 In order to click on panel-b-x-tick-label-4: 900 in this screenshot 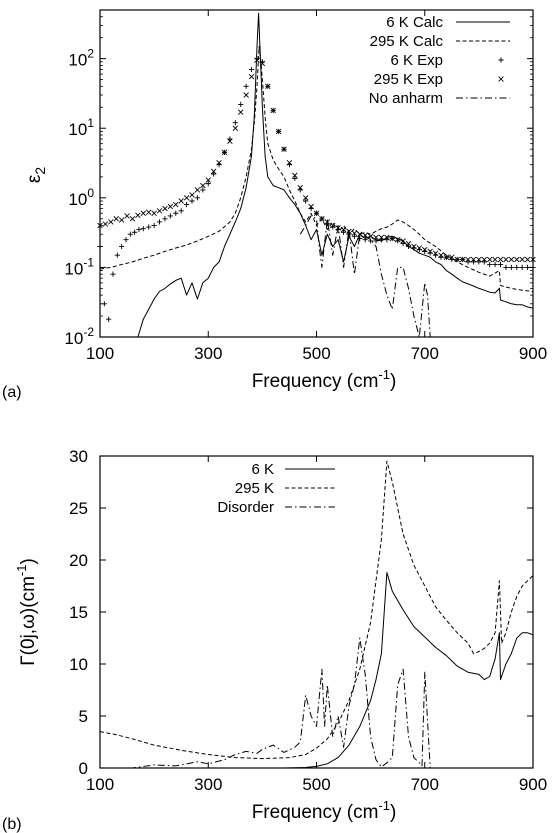, I will do `click(533, 784)`.